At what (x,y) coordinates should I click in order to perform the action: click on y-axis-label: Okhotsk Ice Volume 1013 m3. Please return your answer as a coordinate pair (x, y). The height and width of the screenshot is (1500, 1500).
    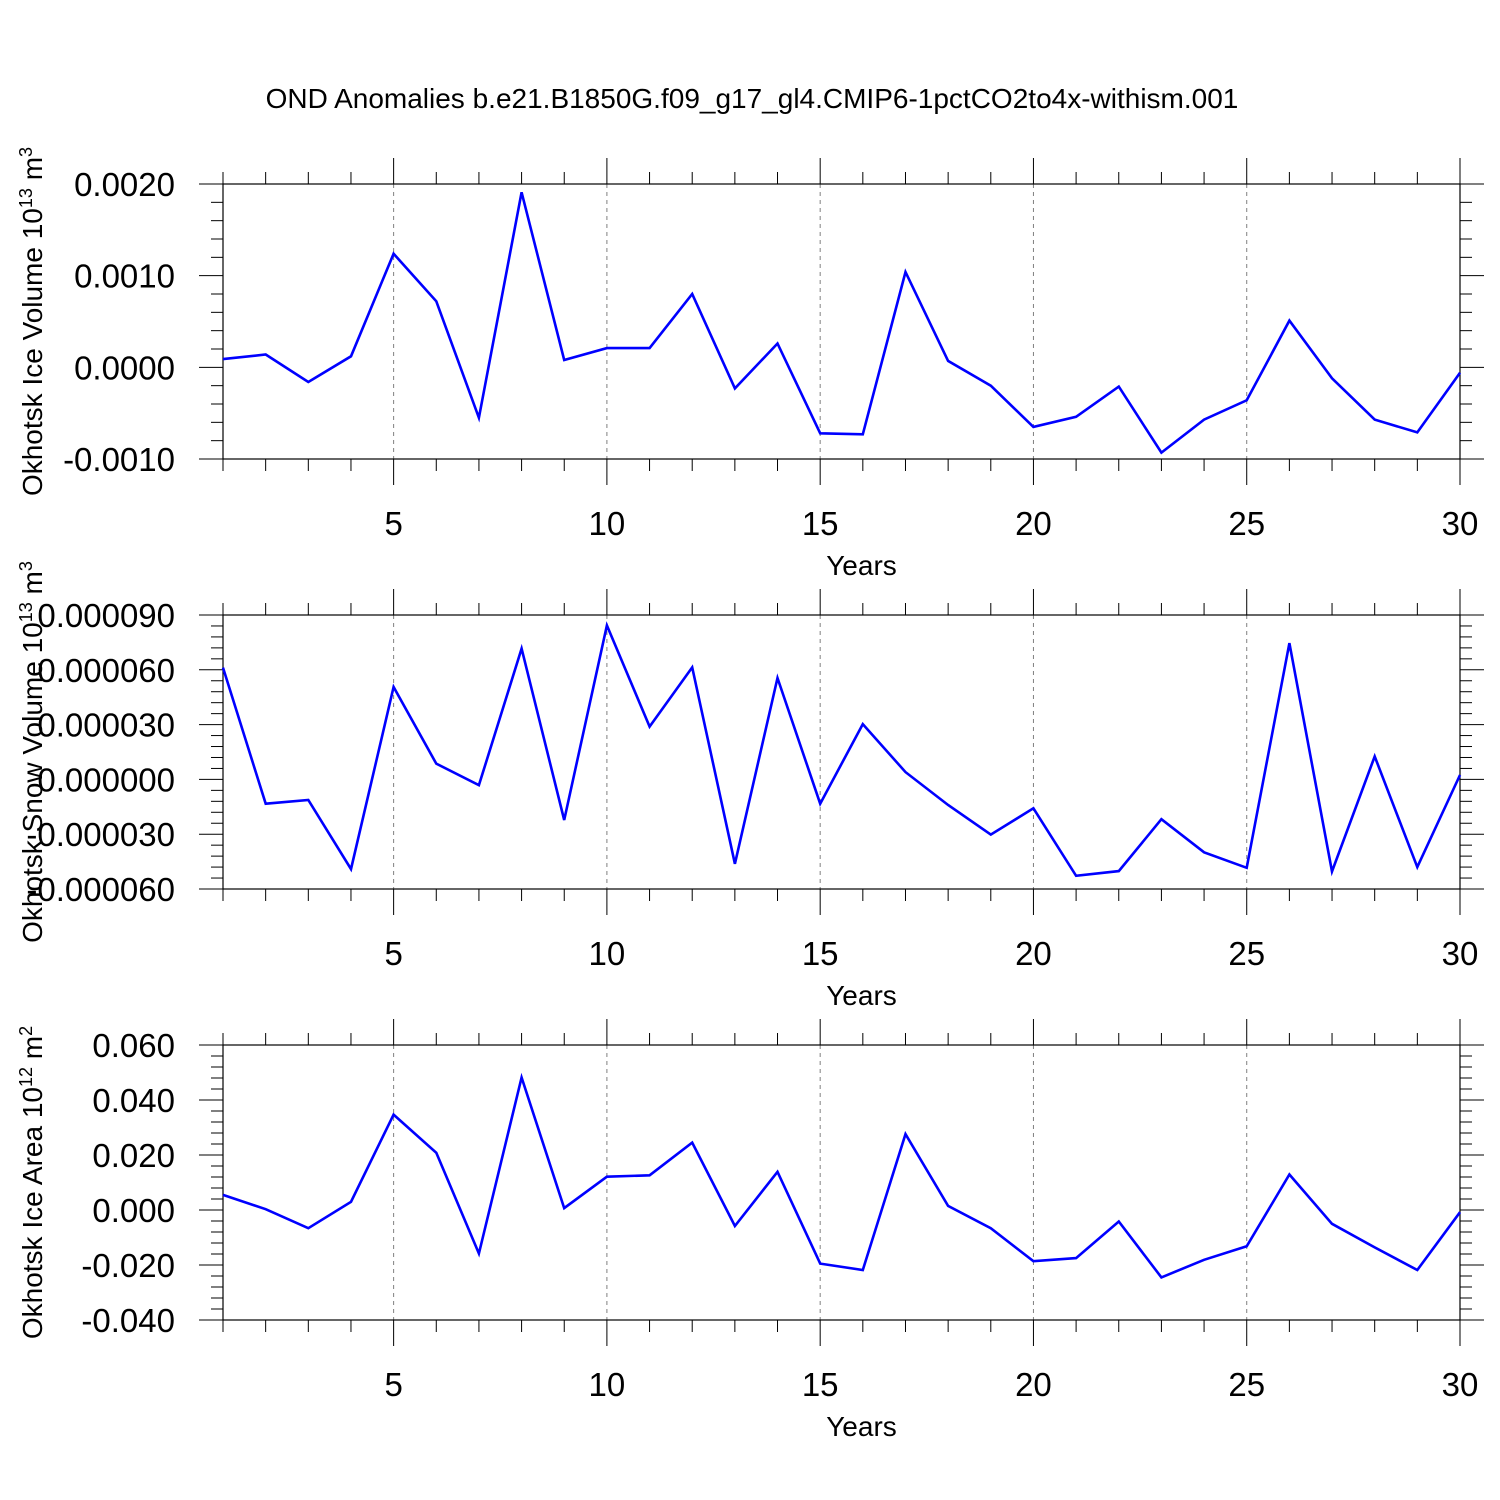
    Looking at the image, I should click on (32, 321).